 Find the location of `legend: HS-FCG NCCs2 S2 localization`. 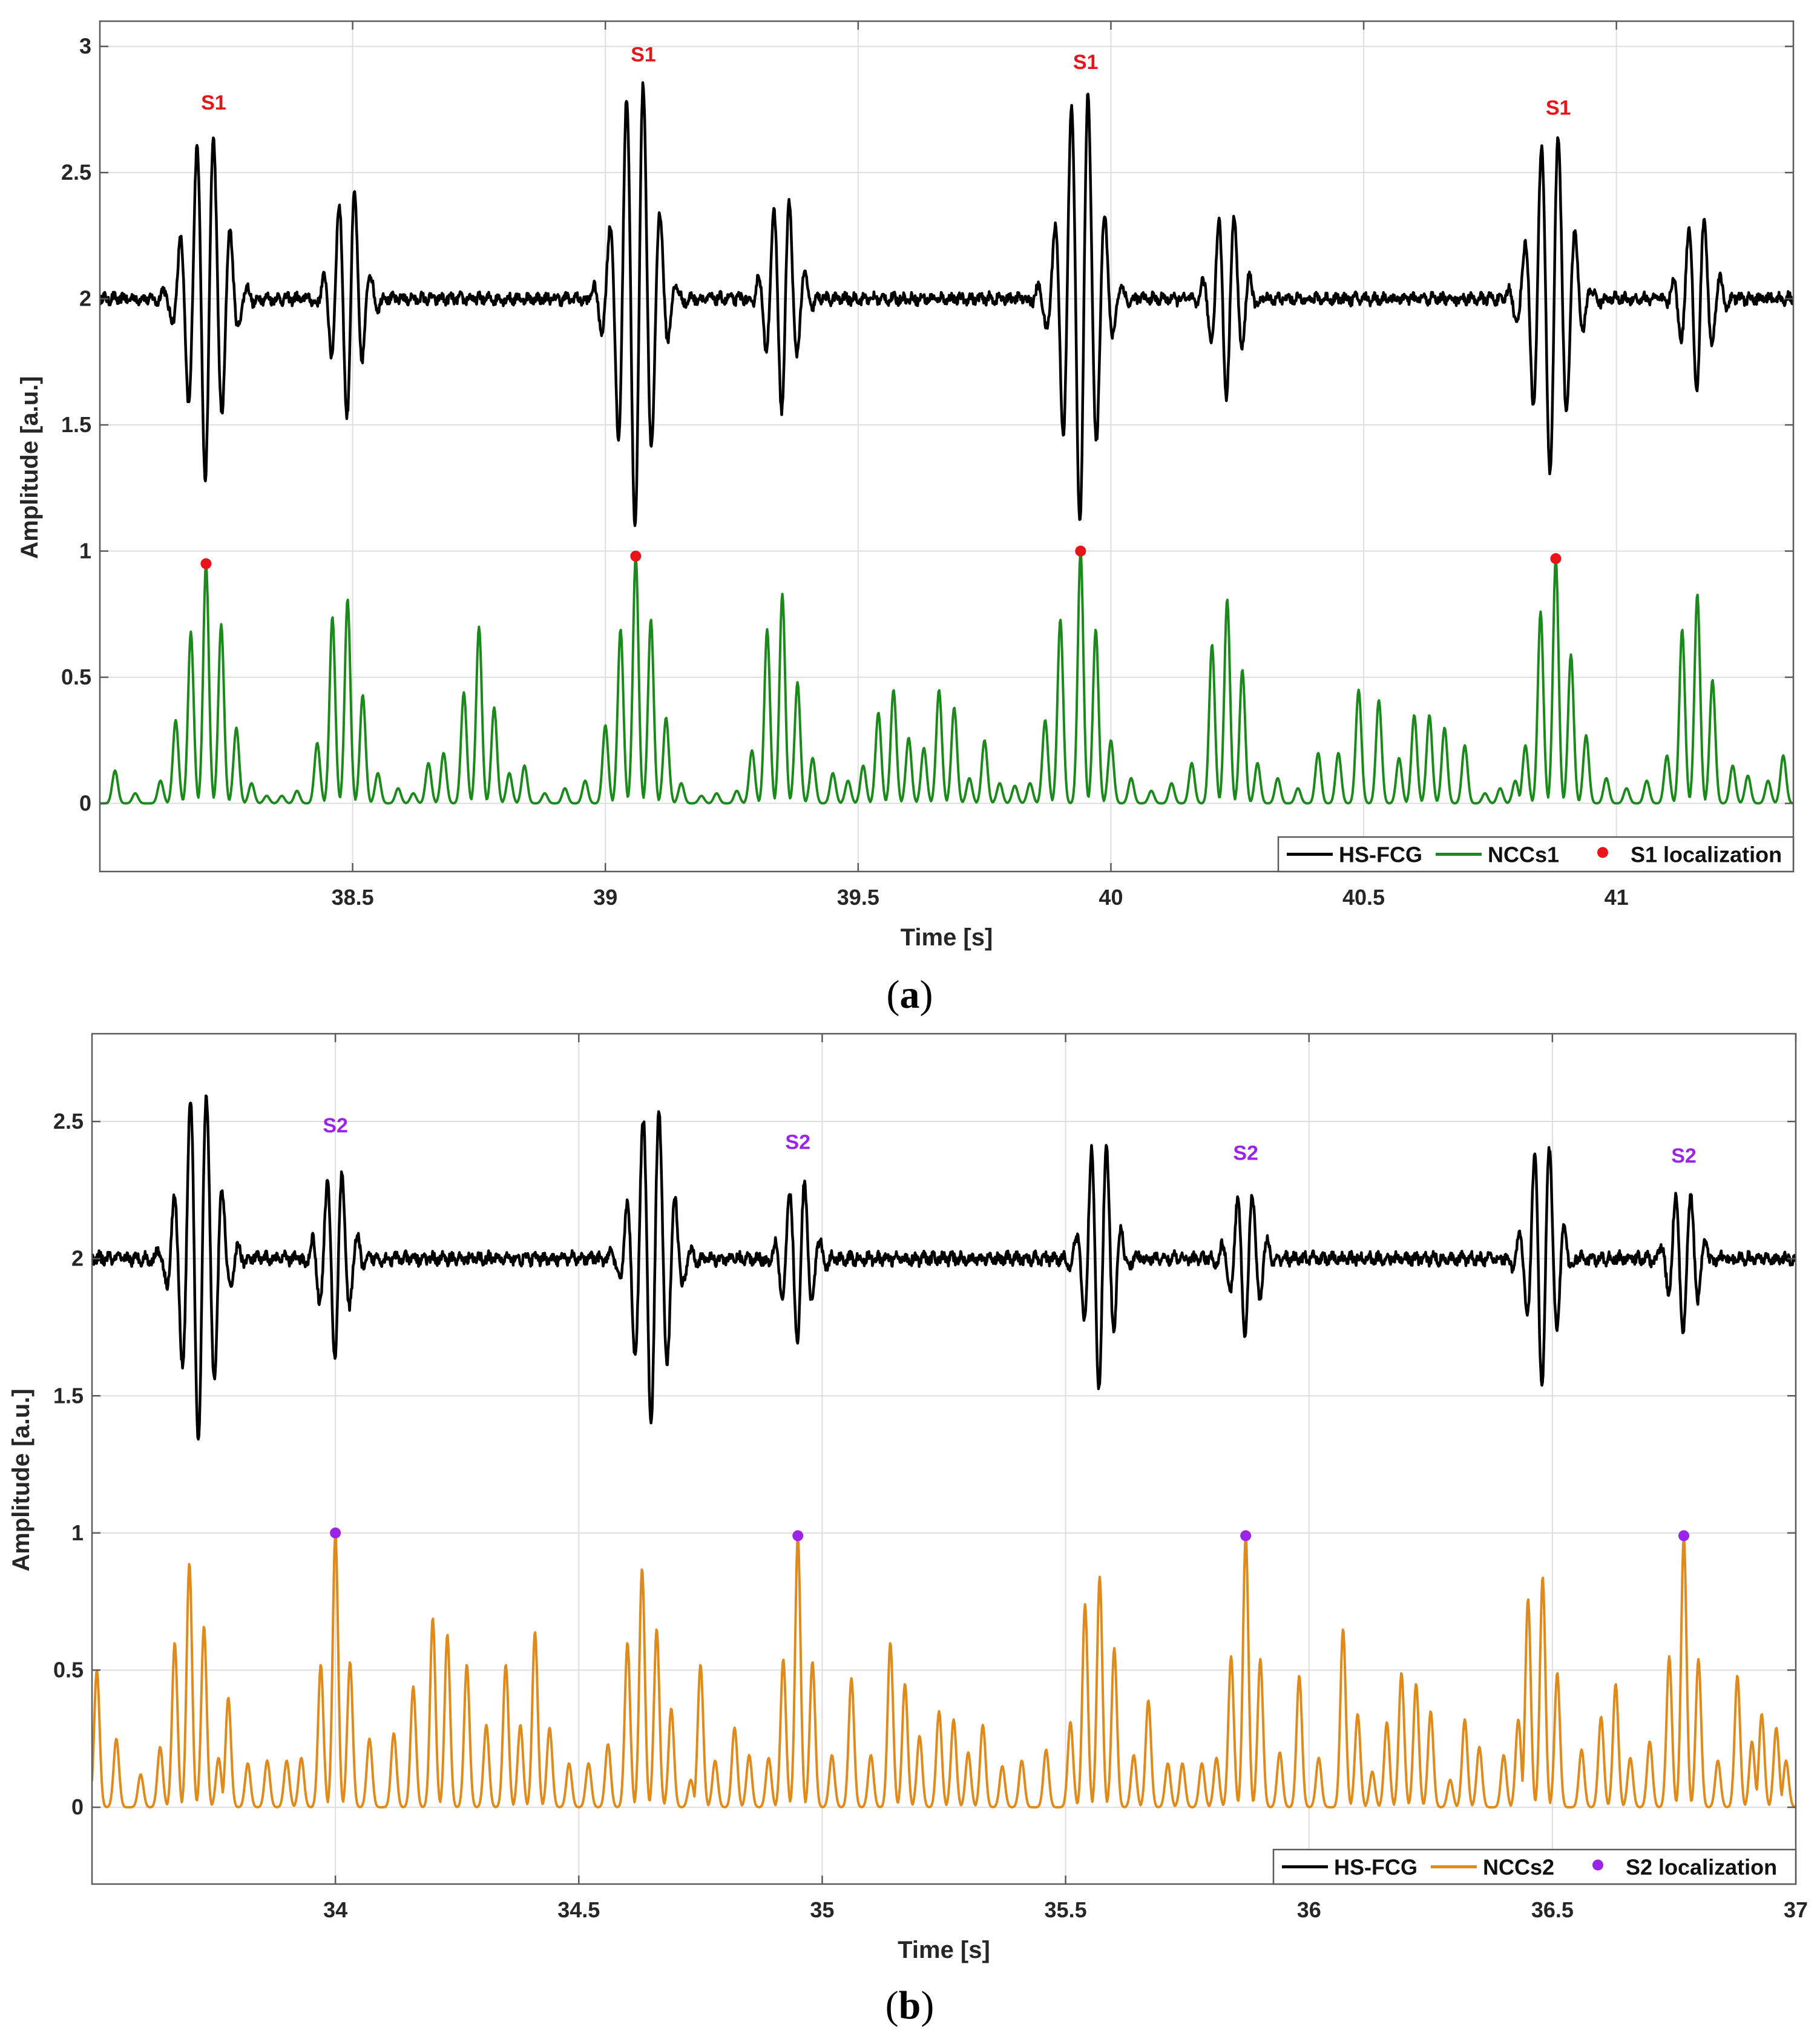

legend: HS-FCG NCCs2 S2 localization is located at coordinates (1534, 1866).